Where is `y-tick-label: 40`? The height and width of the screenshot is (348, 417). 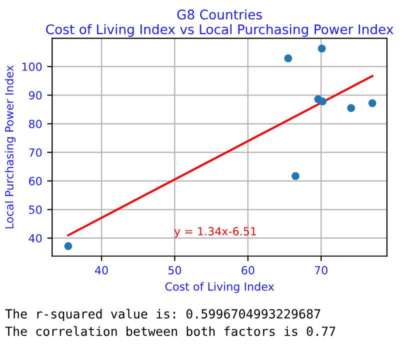 y-tick-label: 40 is located at coordinates (35, 238).